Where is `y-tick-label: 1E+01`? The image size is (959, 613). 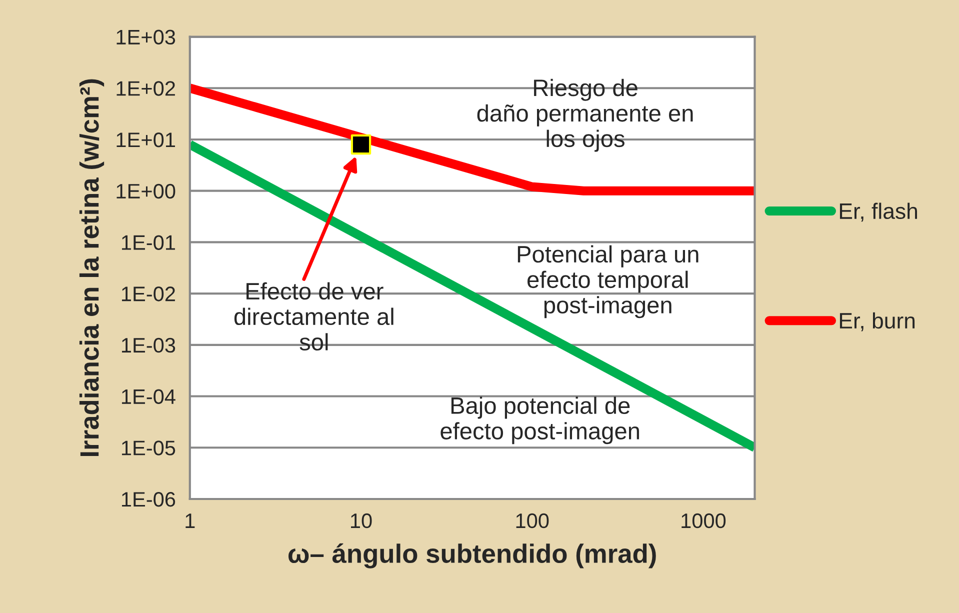 y-tick-label: 1E+01 is located at coordinates (145, 140).